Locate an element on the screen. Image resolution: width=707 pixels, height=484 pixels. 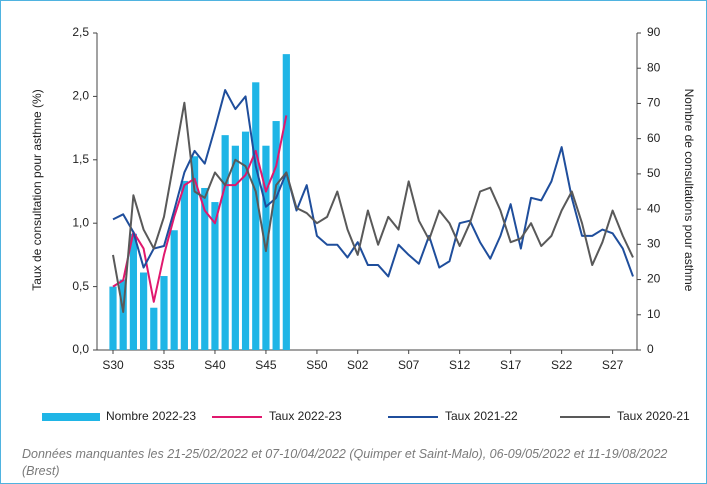
y-tick-label: 1,5 is located at coordinates (80, 159).